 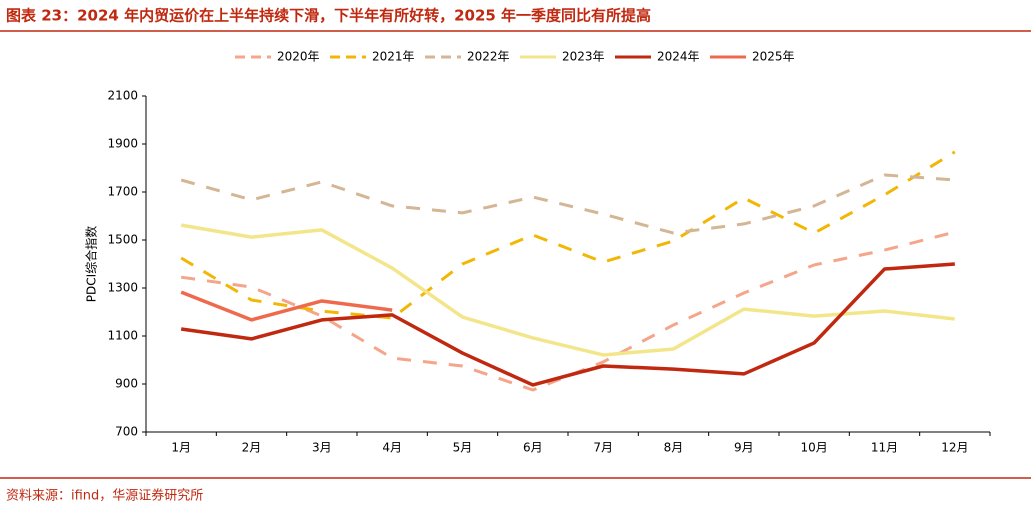 What do you see at coordinates (122, 192) in the screenshot?
I see `y-tick-label: 1700` at bounding box center [122, 192].